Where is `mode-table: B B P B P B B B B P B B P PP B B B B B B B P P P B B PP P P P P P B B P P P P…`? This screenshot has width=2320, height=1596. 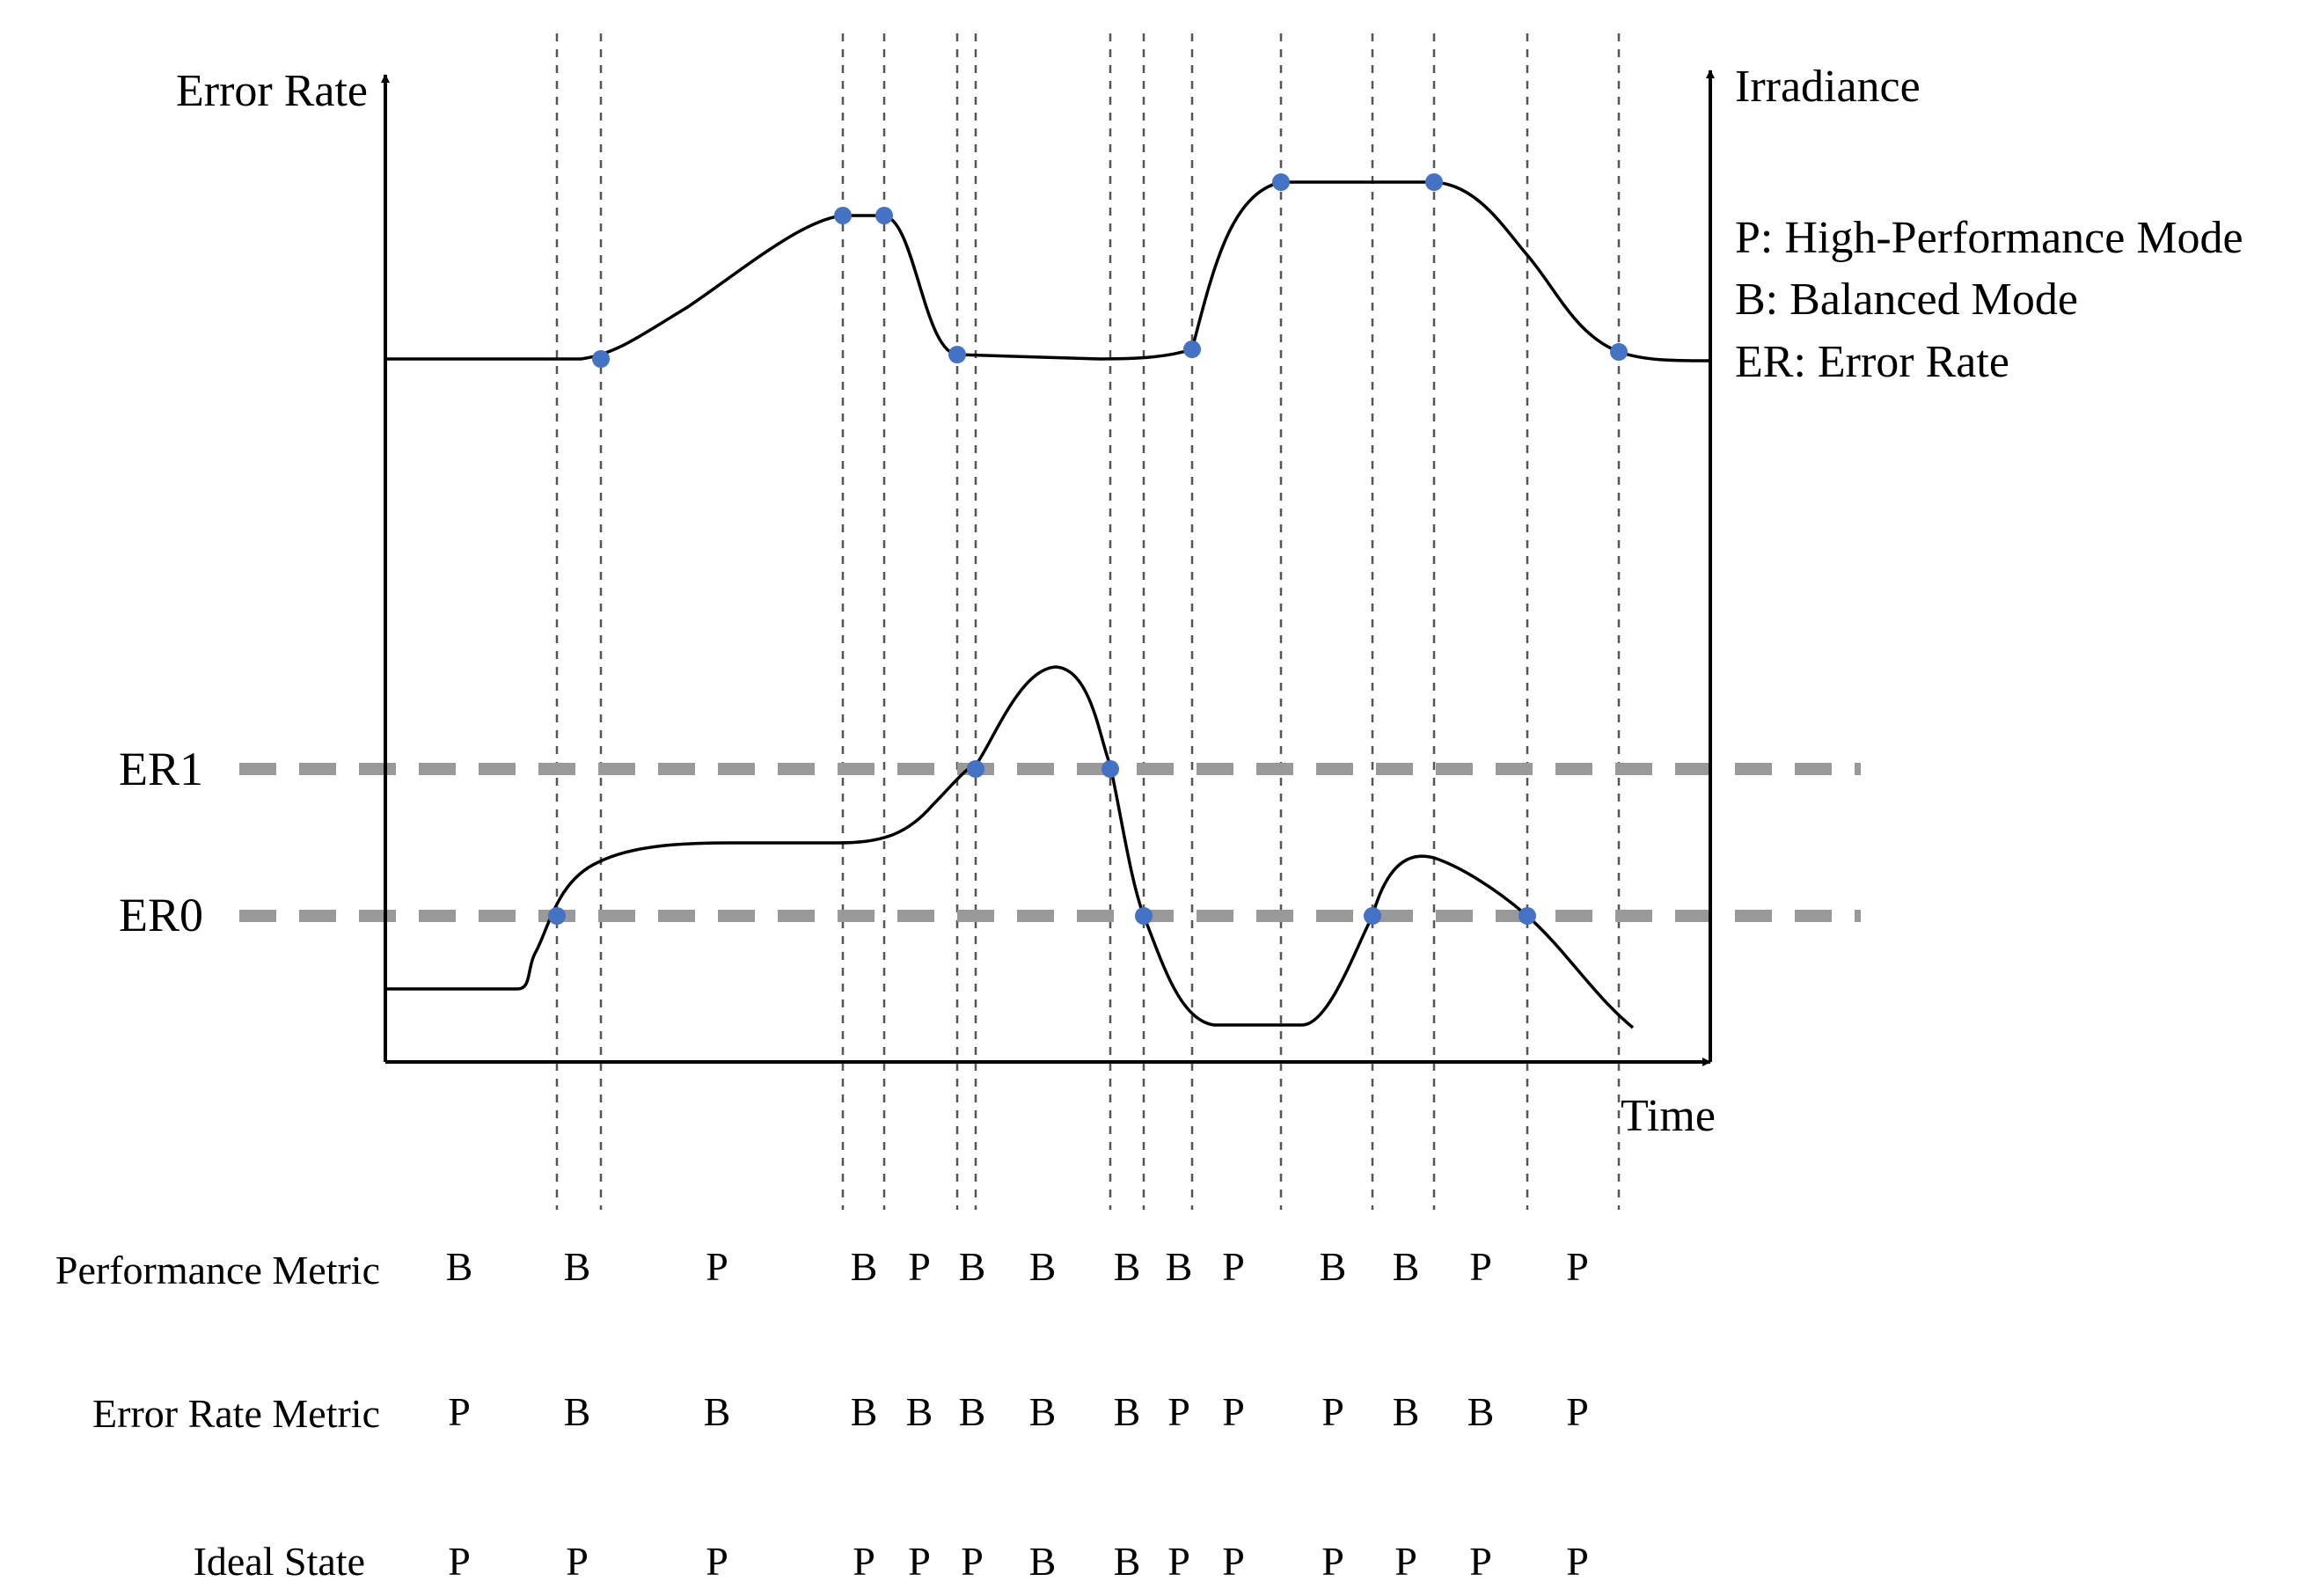
mode-table: B B P B P B B B B P B B P PP B B B B B B B P P P B B PP P P P P P B B P P P P… is located at coordinates (1017, 1414).